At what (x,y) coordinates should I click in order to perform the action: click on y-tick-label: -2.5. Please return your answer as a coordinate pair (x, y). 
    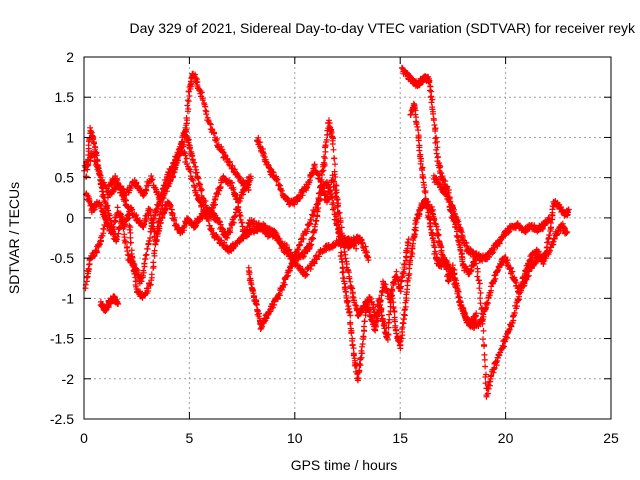
    Looking at the image, I should click on (62, 419).